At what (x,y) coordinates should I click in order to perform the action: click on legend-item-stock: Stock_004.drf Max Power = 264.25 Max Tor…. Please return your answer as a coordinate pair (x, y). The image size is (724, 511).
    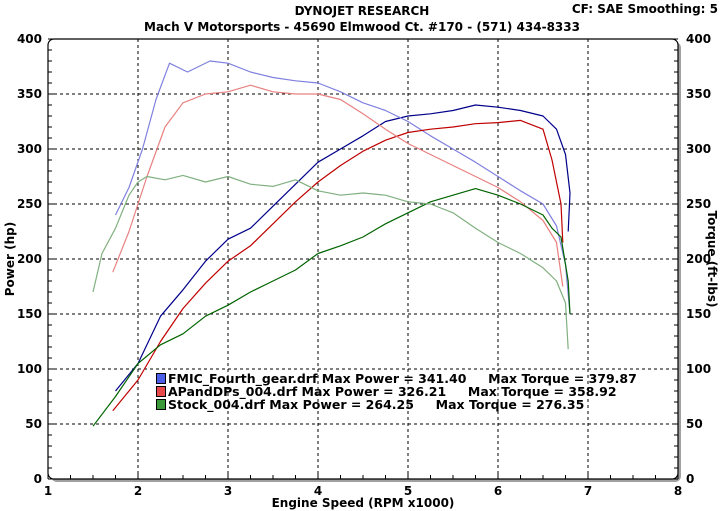
    Looking at the image, I should click on (396, 404).